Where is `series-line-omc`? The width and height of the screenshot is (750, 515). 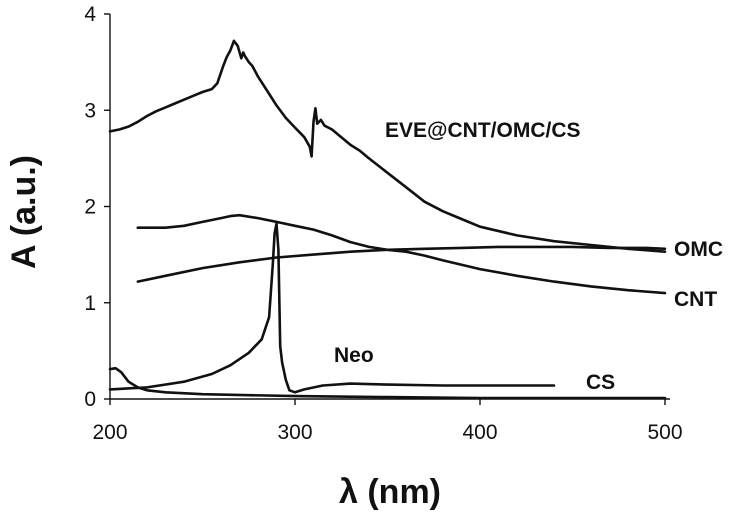
series-line-omc is located at coordinates (401, 254).